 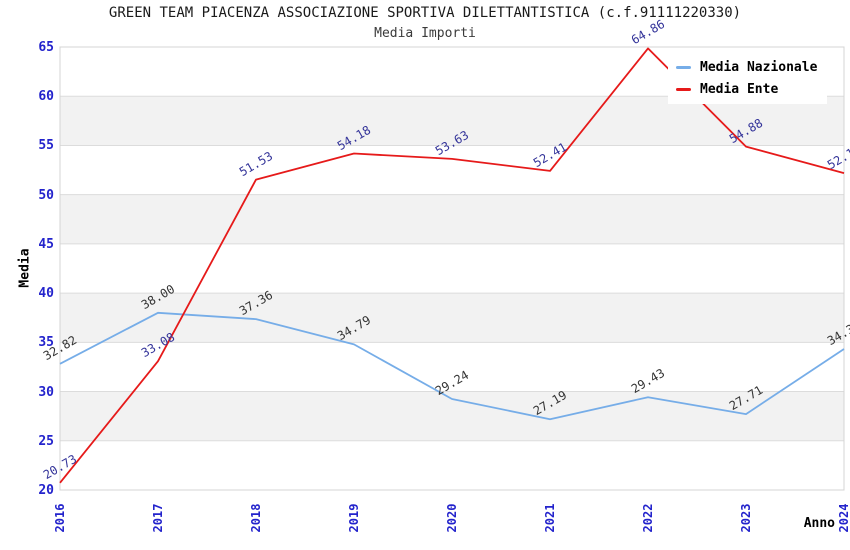 I want to click on legend: Media Nazionale Media Ente, so click(x=748, y=79).